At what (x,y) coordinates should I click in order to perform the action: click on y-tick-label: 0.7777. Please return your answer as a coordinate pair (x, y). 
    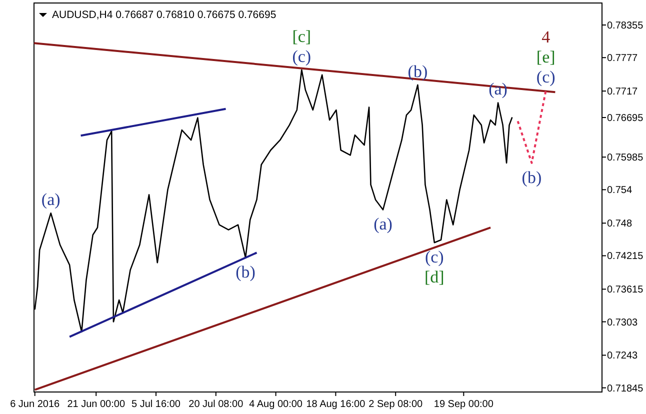
    Looking at the image, I should click on (622, 58).